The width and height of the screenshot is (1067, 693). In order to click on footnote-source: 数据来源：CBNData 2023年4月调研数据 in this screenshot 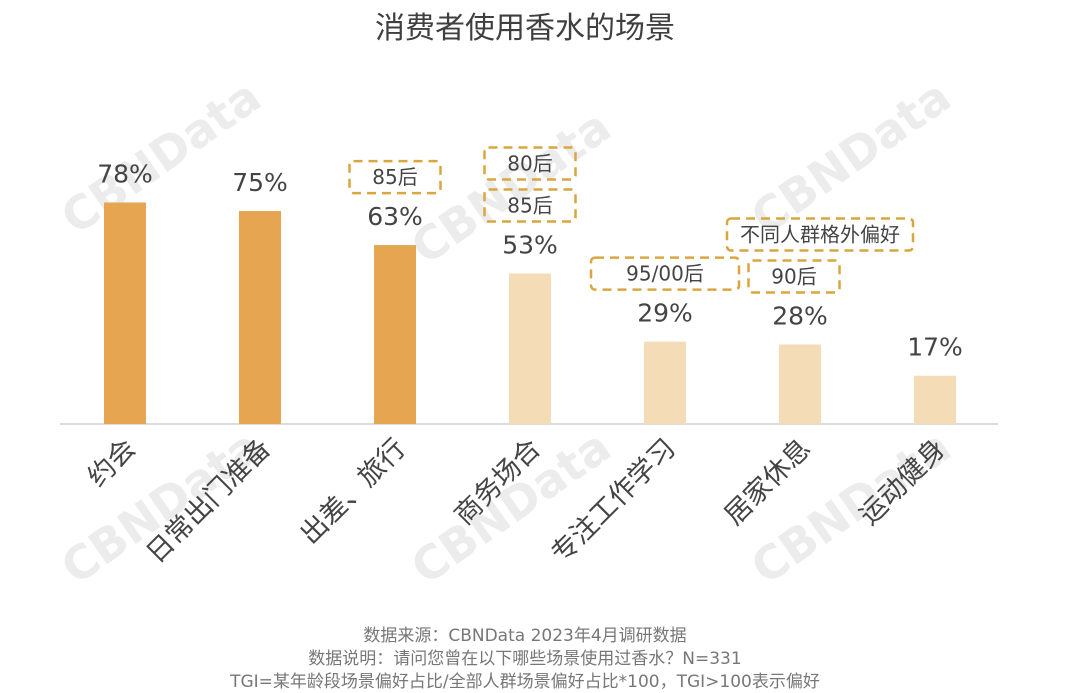, I will do `click(524, 636)`.